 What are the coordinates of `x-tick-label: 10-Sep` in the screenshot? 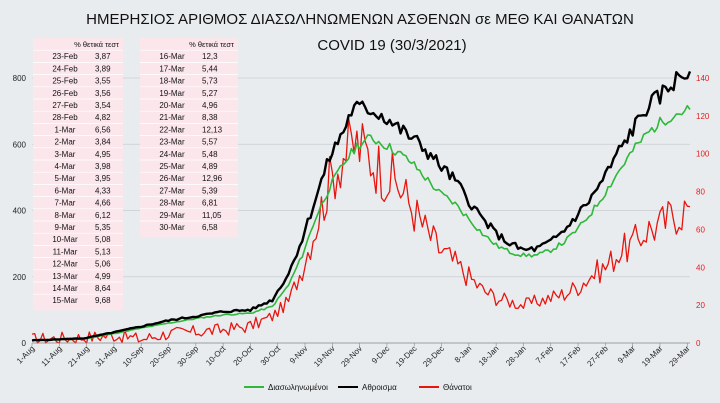 It's located at (133, 356).